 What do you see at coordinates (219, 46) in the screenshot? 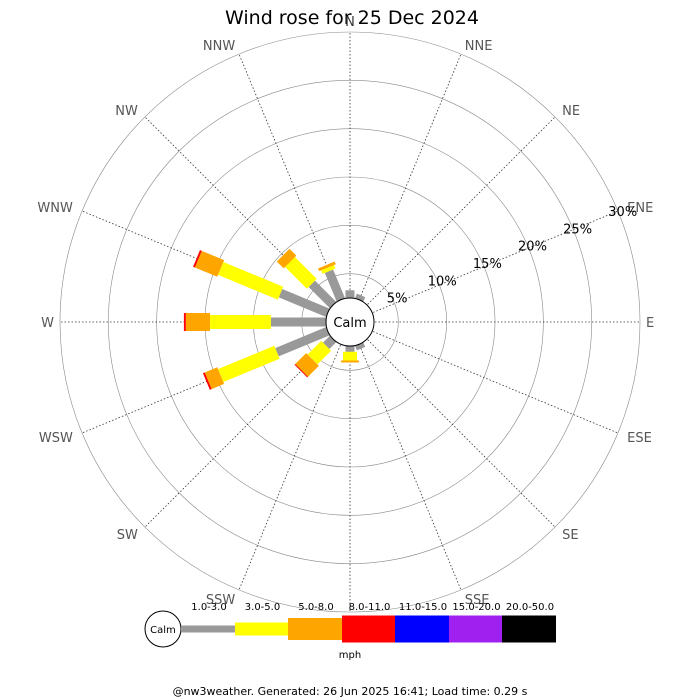
I see `direction-label-nnw: NNW` at bounding box center [219, 46].